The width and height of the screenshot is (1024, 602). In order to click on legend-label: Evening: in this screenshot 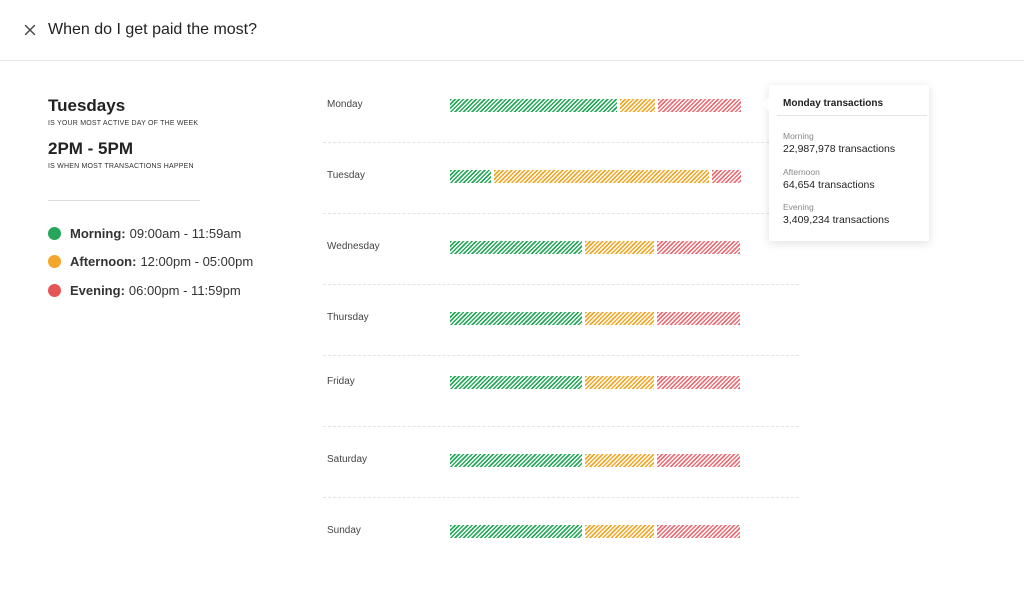, I will do `click(97, 290)`.